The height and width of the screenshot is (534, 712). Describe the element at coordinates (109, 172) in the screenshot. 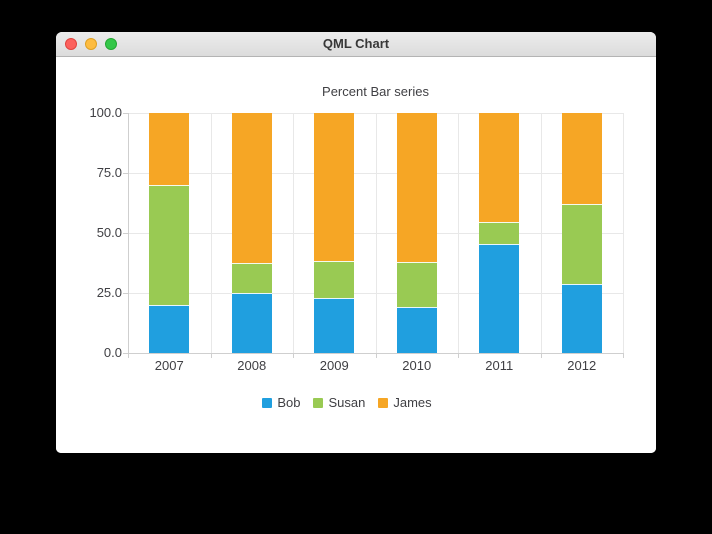

I see `y-axis-tick-label: 75.0` at that location.